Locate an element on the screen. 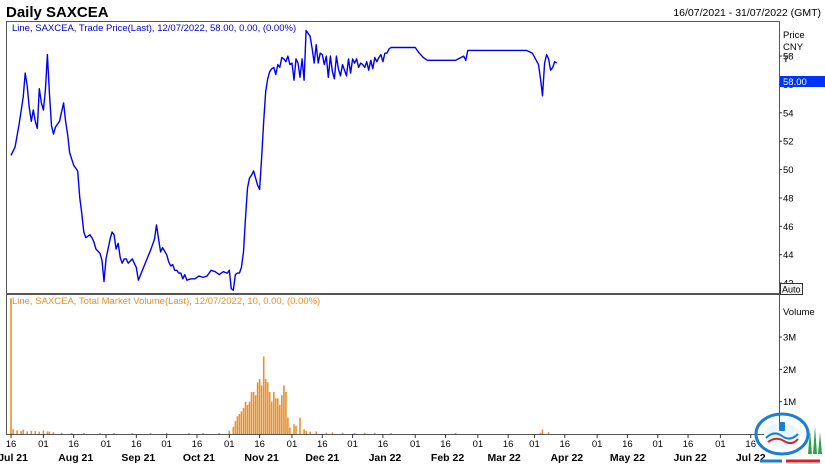  price-tick-label: 44 is located at coordinates (788, 255).